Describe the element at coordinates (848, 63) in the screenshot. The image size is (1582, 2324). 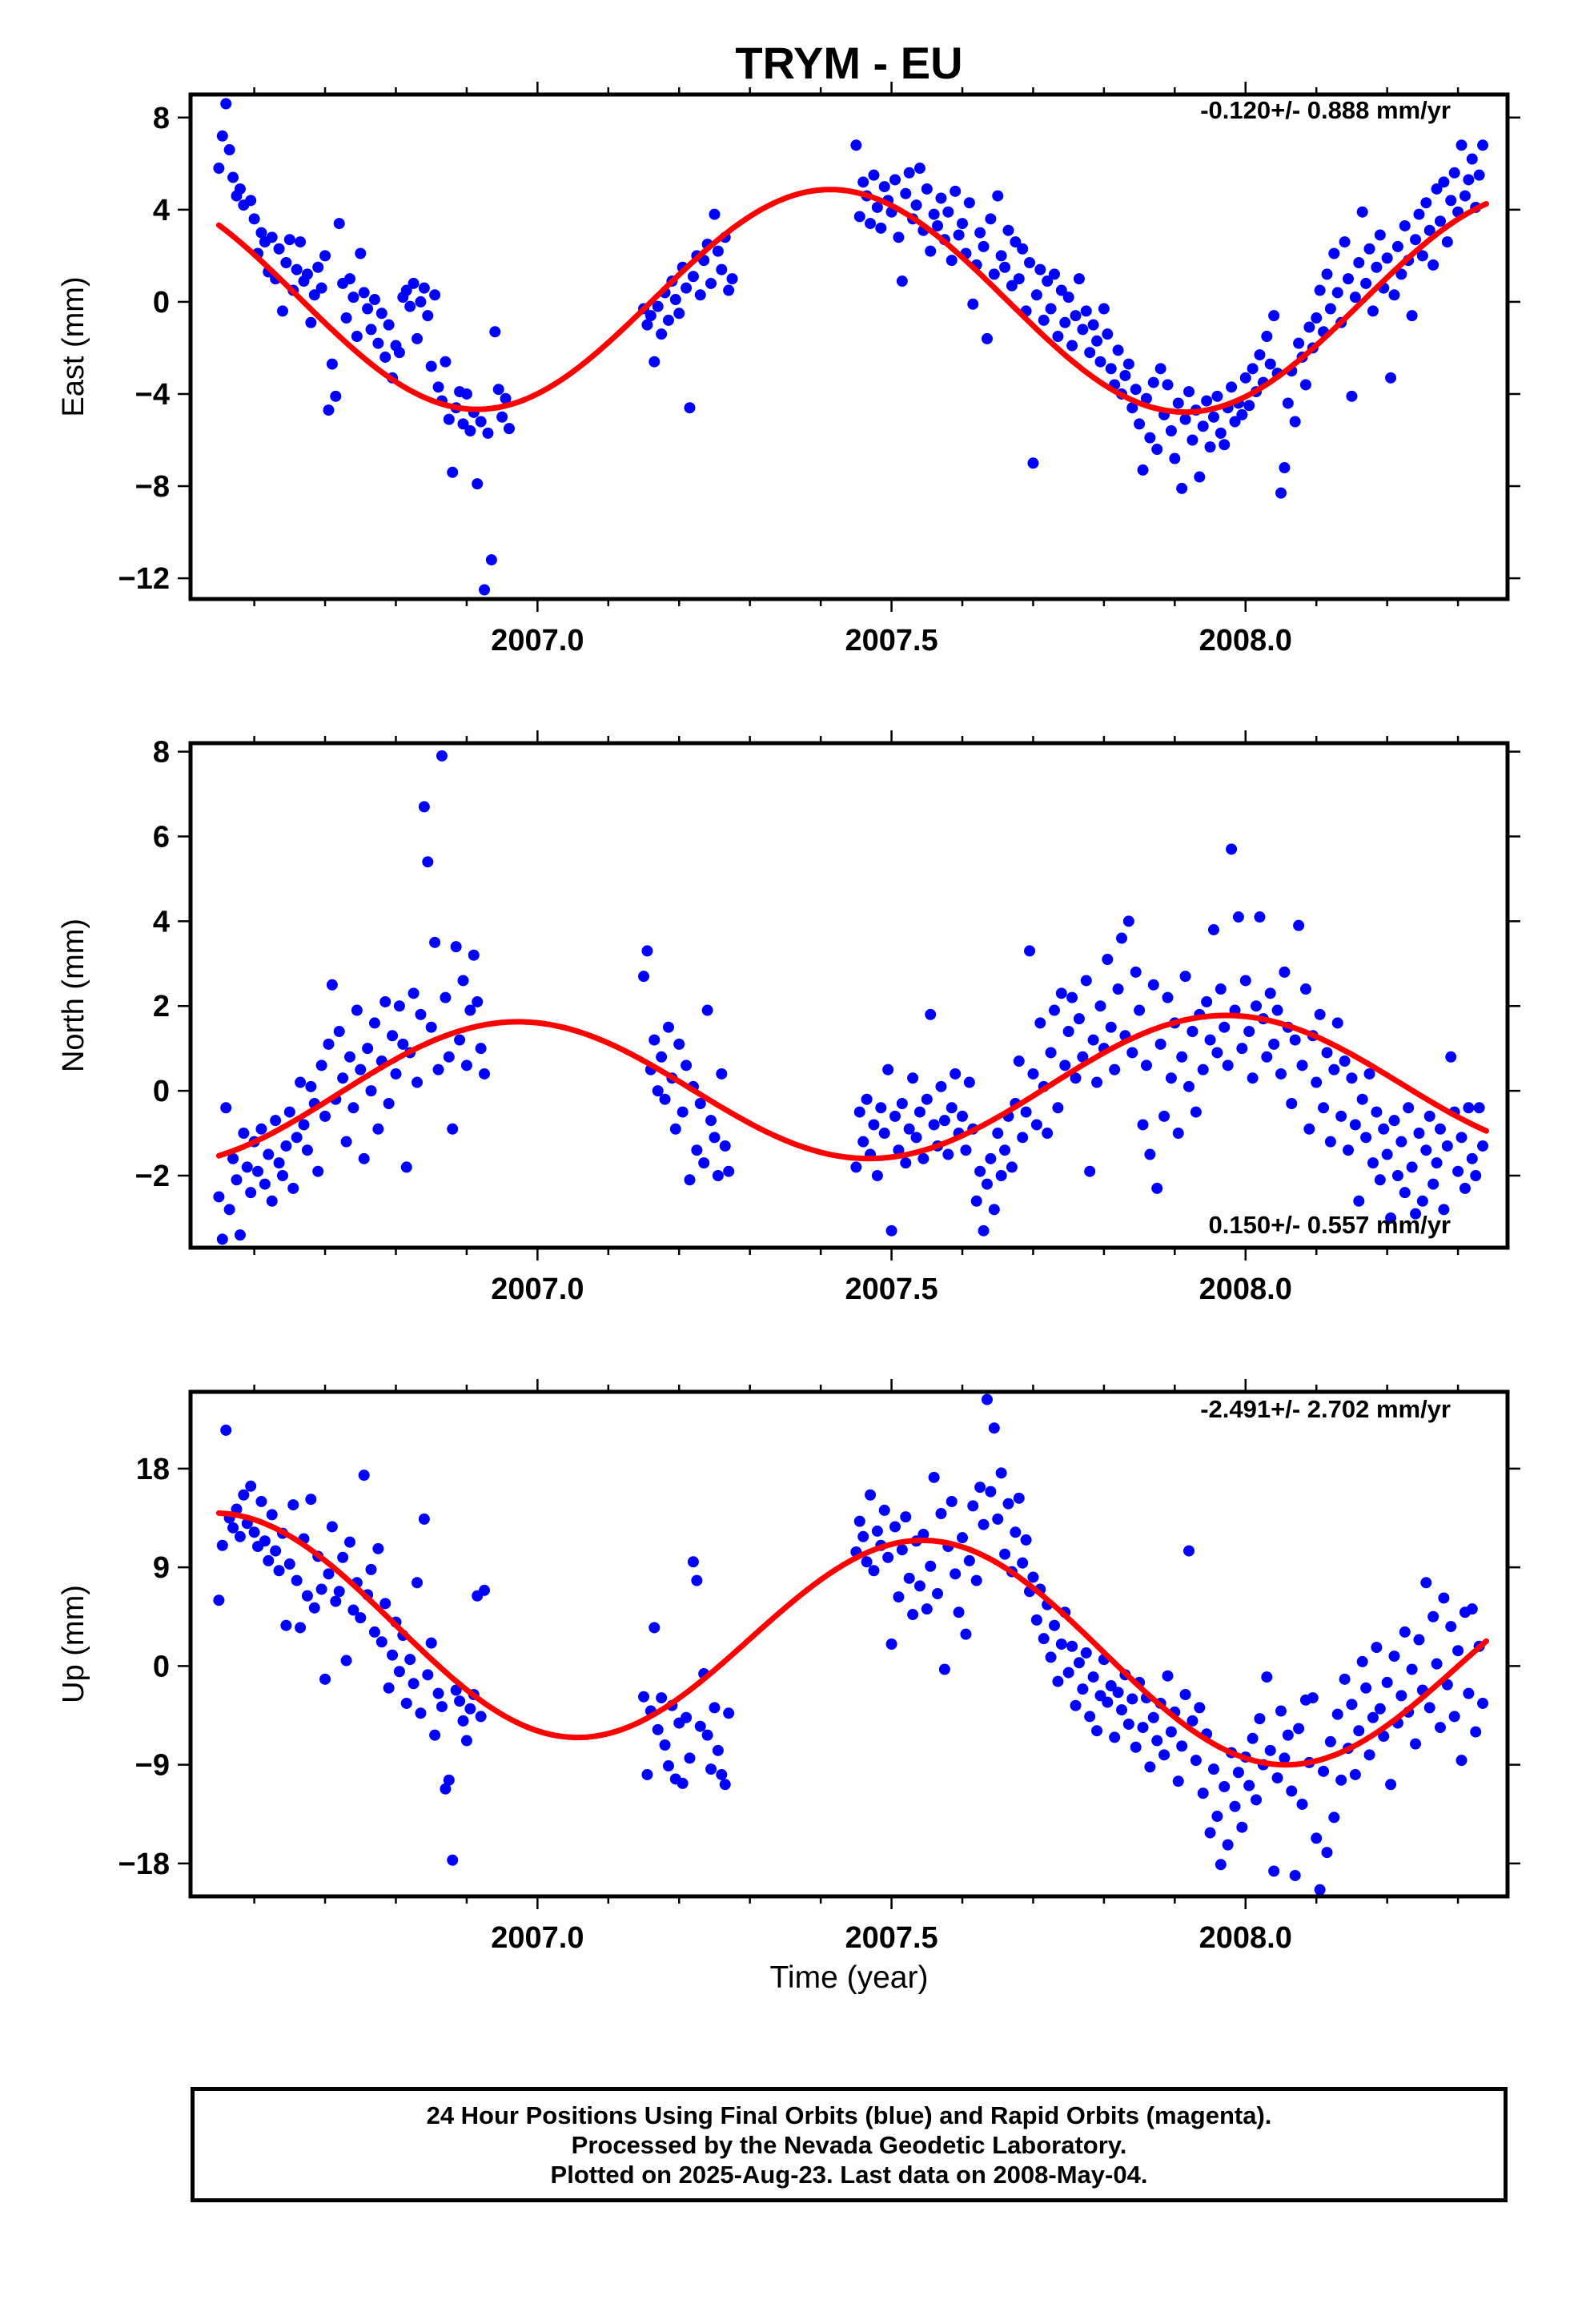
I see `chart-title: TRYM - EU` at that location.